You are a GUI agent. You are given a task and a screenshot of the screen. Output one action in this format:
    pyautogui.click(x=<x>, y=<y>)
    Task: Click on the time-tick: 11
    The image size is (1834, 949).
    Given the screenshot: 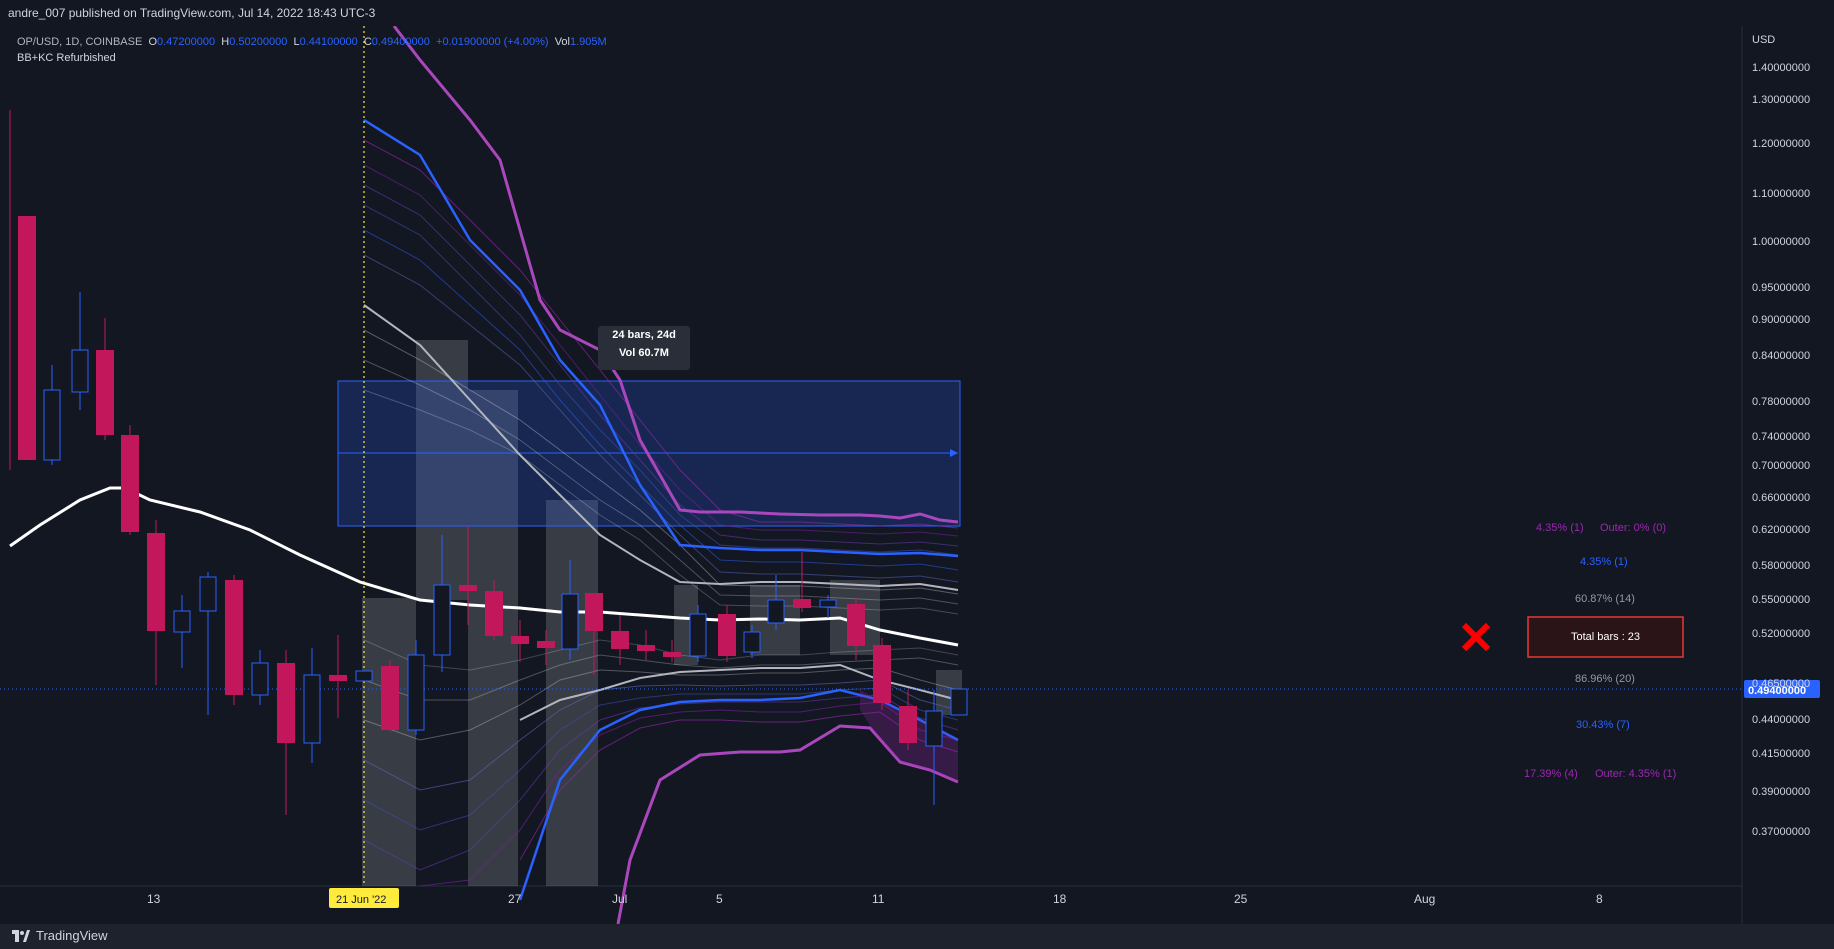 What is the action you would take?
    pyautogui.click(x=878, y=899)
    